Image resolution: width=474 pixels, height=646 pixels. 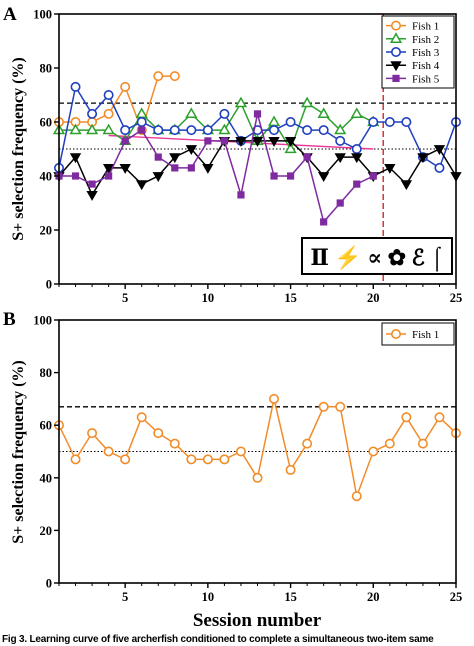 What do you see at coordinates (425, 40) in the screenshot?
I see `legend-label: Fish 2` at bounding box center [425, 40].